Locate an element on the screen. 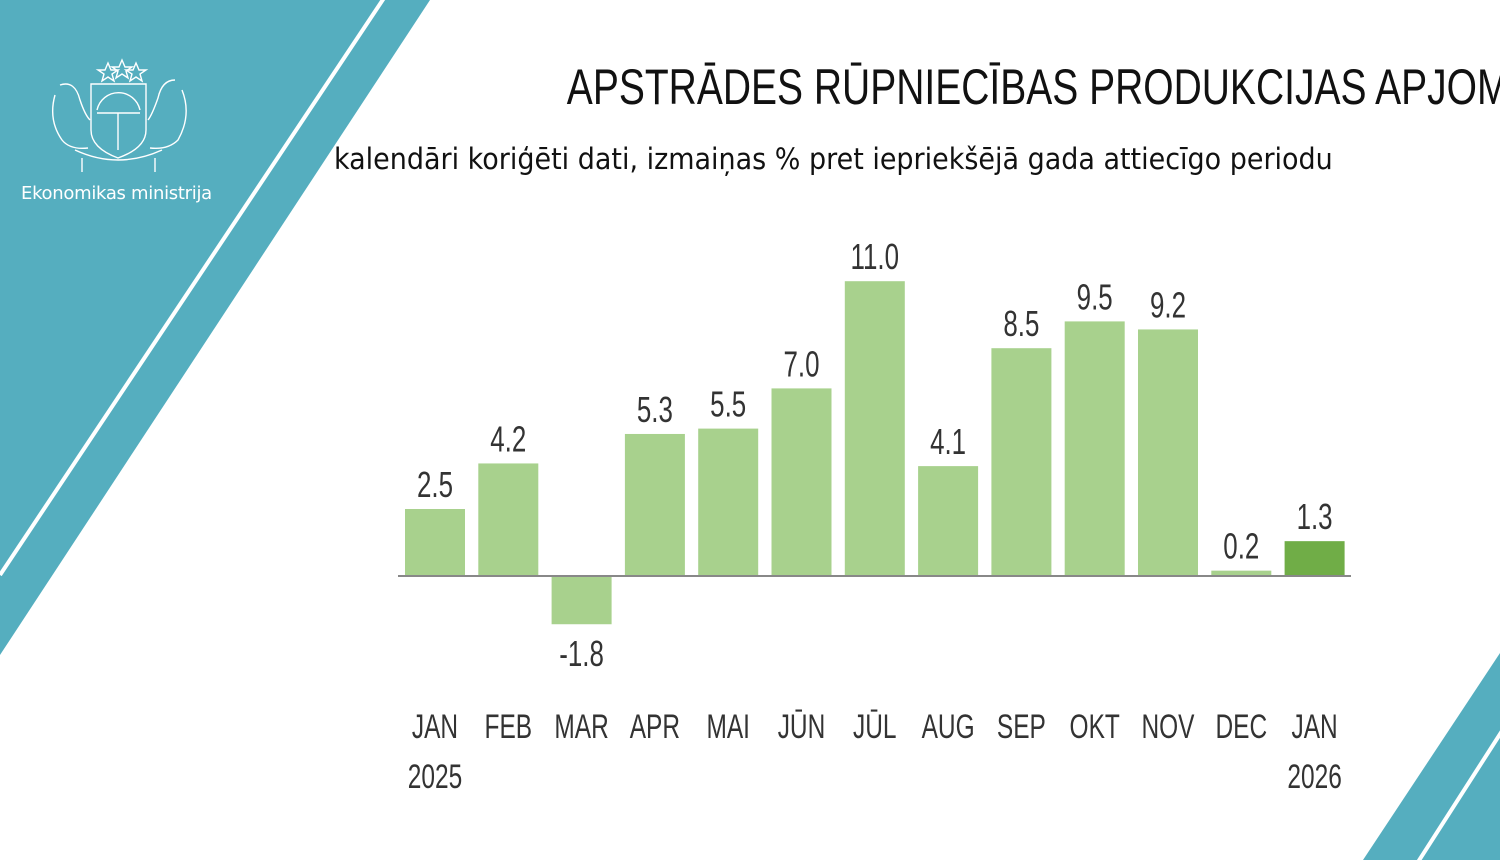 Image resolution: width=1500 pixels, height=860 pixels. right-teal-band is located at coordinates (1431, 756).